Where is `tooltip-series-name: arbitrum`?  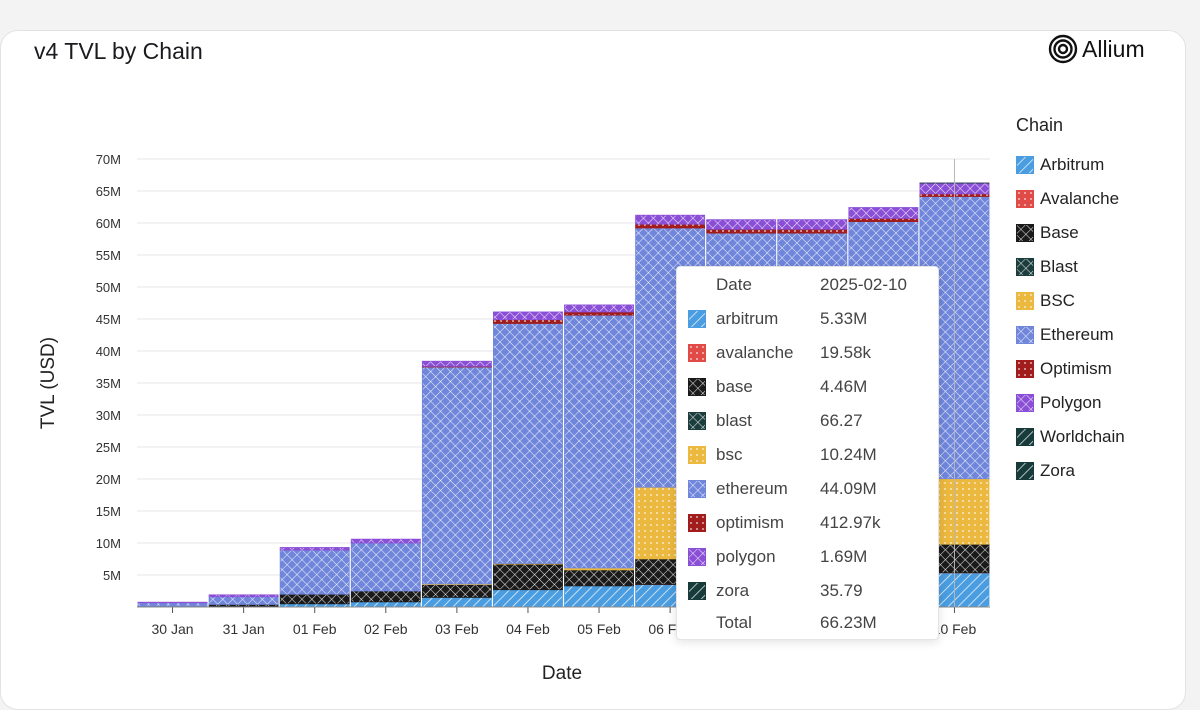 tooltip-series-name: arbitrum is located at coordinates (747, 319).